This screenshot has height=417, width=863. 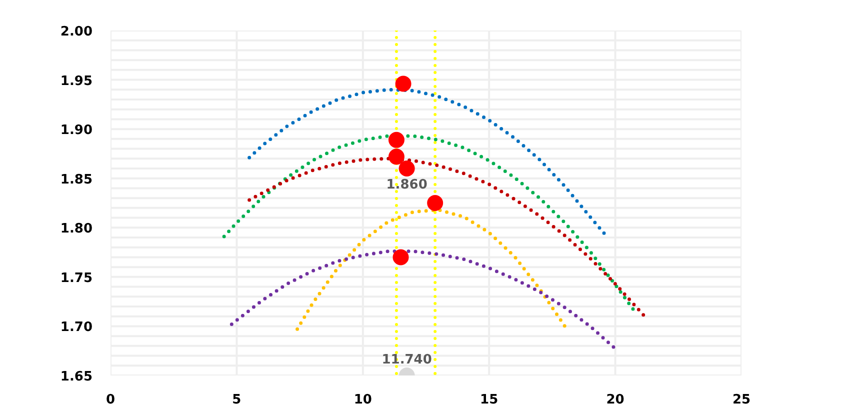 I want to click on x-tick-label: 0, so click(x=111, y=400).